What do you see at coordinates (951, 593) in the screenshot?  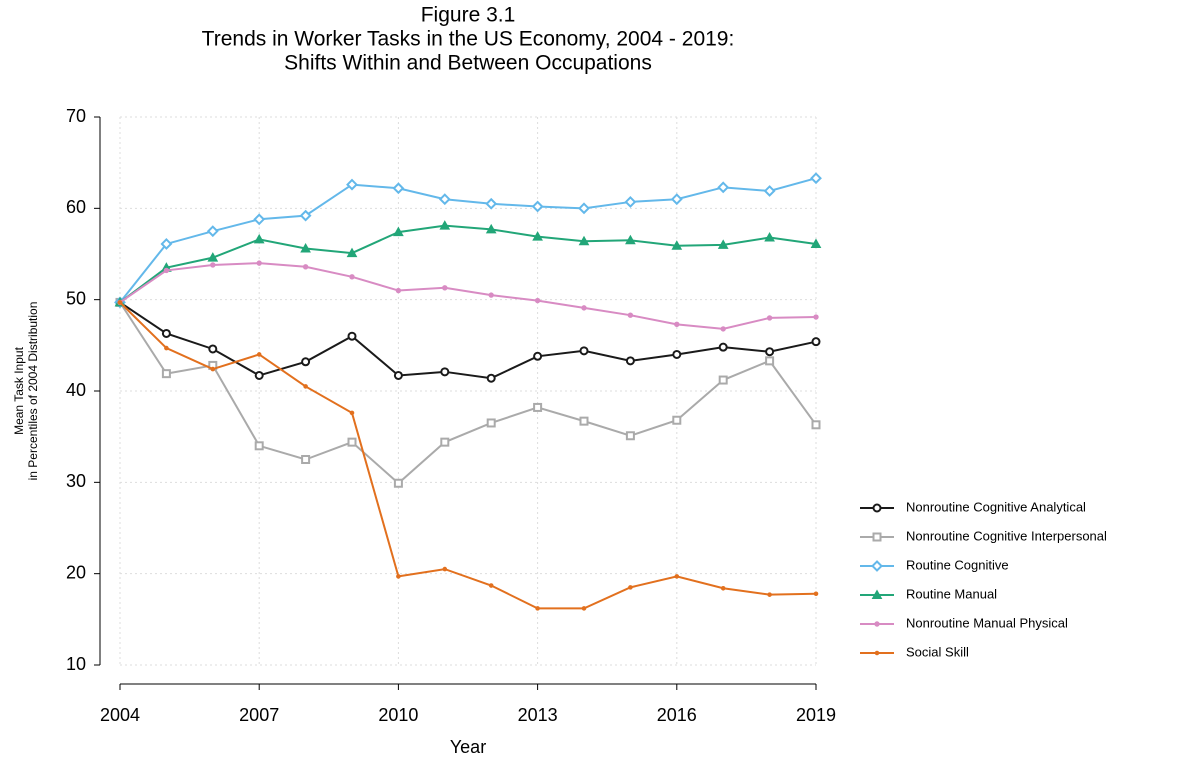 I see `legend-label: Routine Manual` at bounding box center [951, 593].